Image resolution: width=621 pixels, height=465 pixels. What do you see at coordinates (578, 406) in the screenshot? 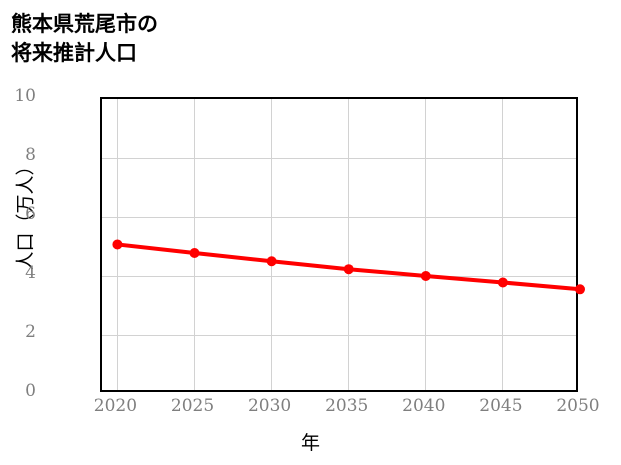
I see `x-axis-tick-label: 2050` at bounding box center [578, 406].